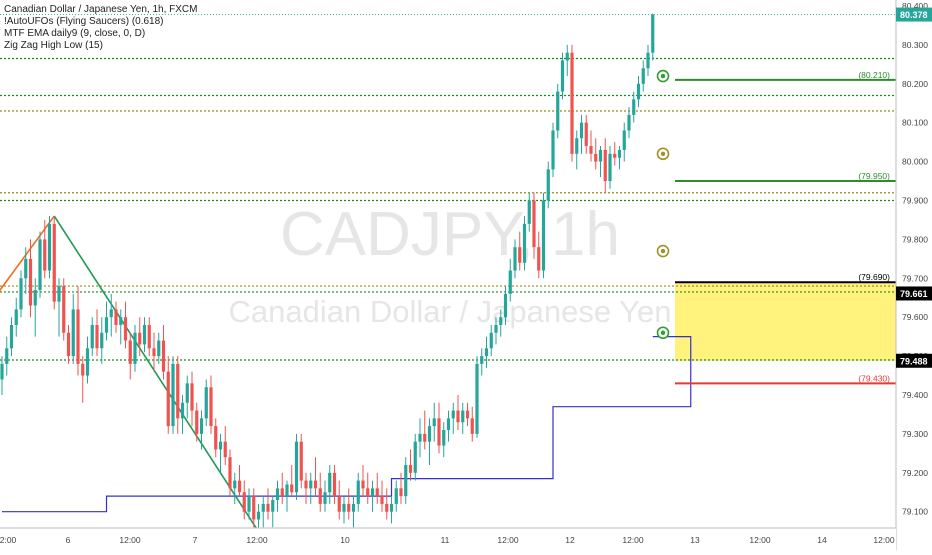 This screenshot has width=932, height=555. Describe the element at coordinates (53, 45) in the screenshot. I see `legend-indicator-zigzag: Zig Zag High Low (15)` at that location.